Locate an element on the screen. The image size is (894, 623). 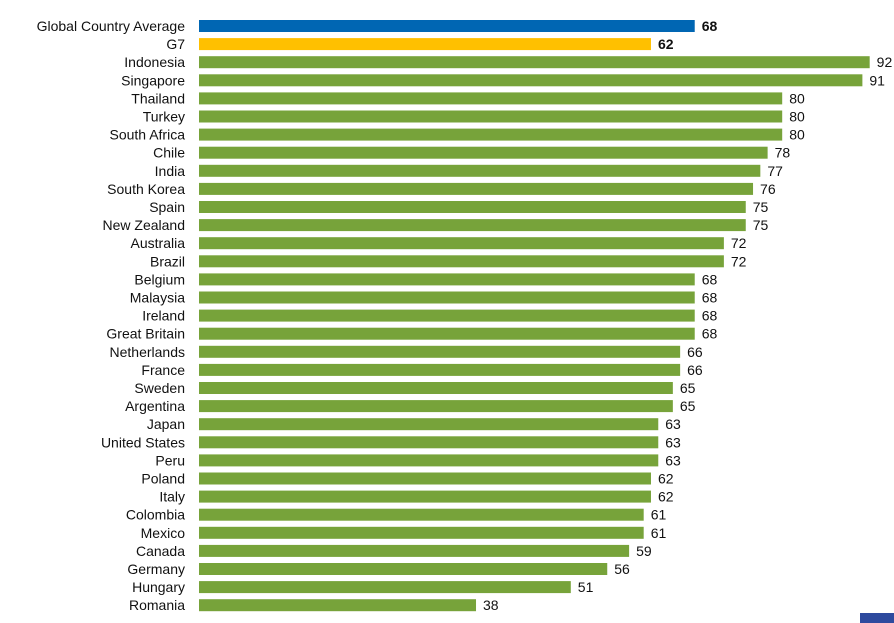
value-label-india: 77 is located at coordinates (775, 171).